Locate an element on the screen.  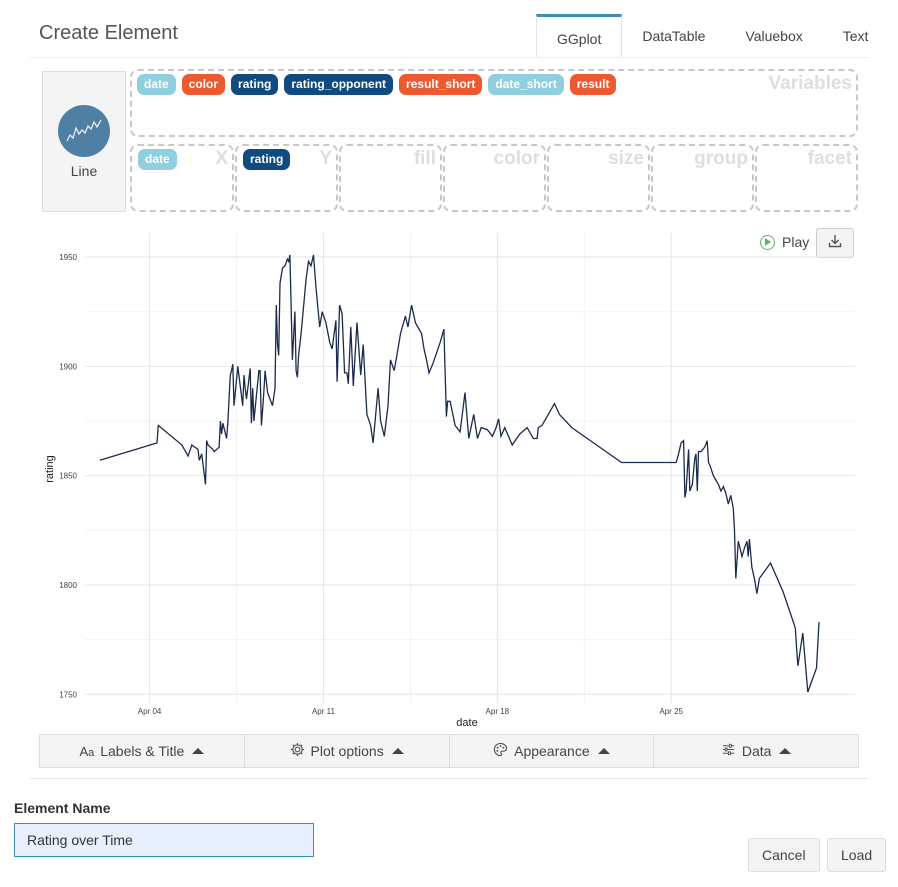
sliders-icon is located at coordinates (728, 751).